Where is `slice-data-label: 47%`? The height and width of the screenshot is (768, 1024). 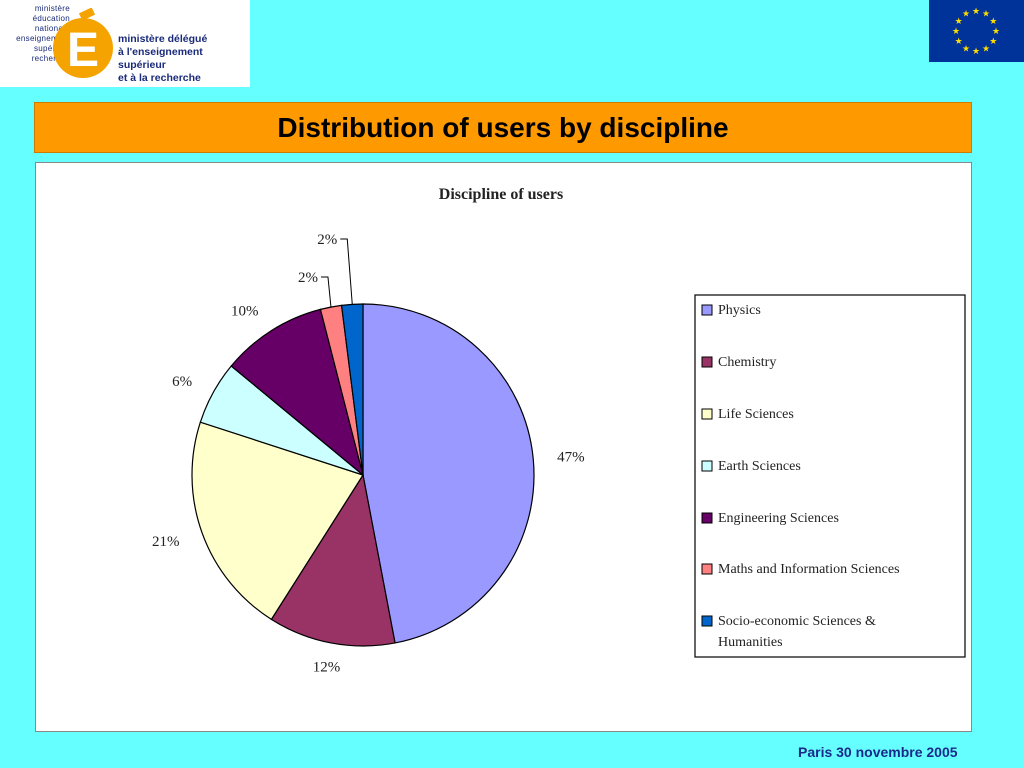
slice-data-label: 47% is located at coordinates (571, 458).